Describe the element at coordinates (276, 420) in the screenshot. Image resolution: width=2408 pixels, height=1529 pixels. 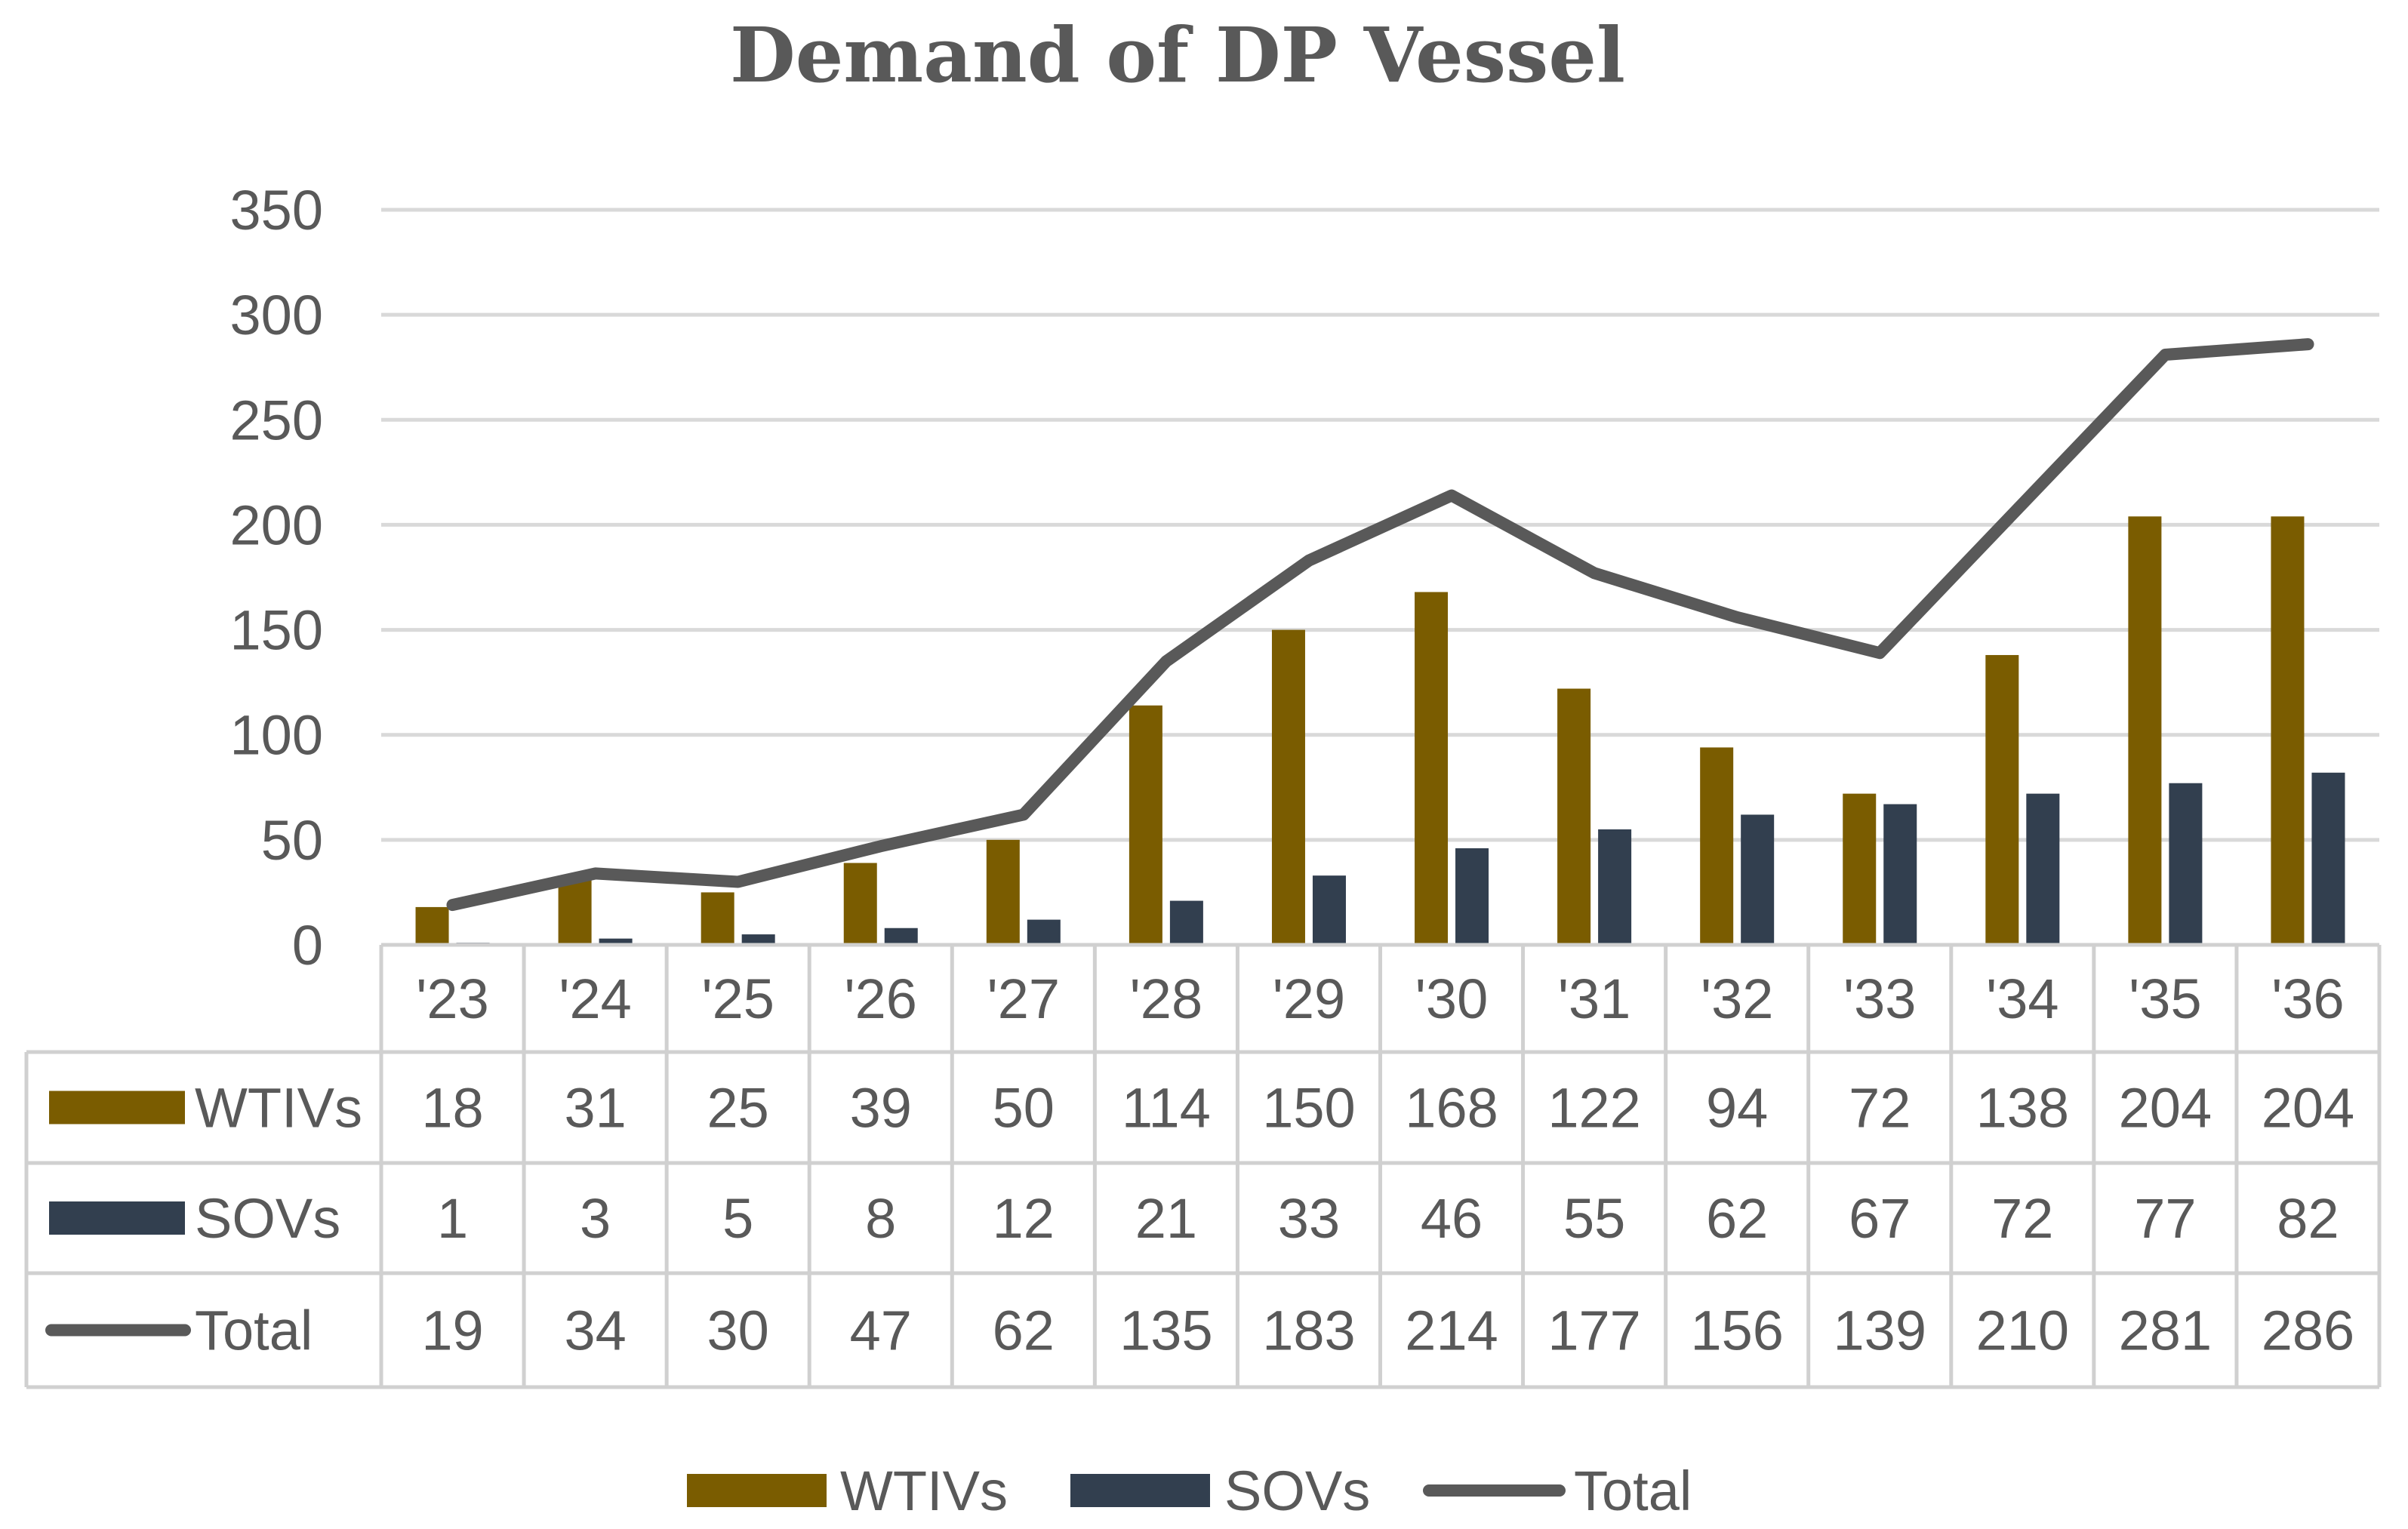
I see `y-tick-label: 250` at that location.